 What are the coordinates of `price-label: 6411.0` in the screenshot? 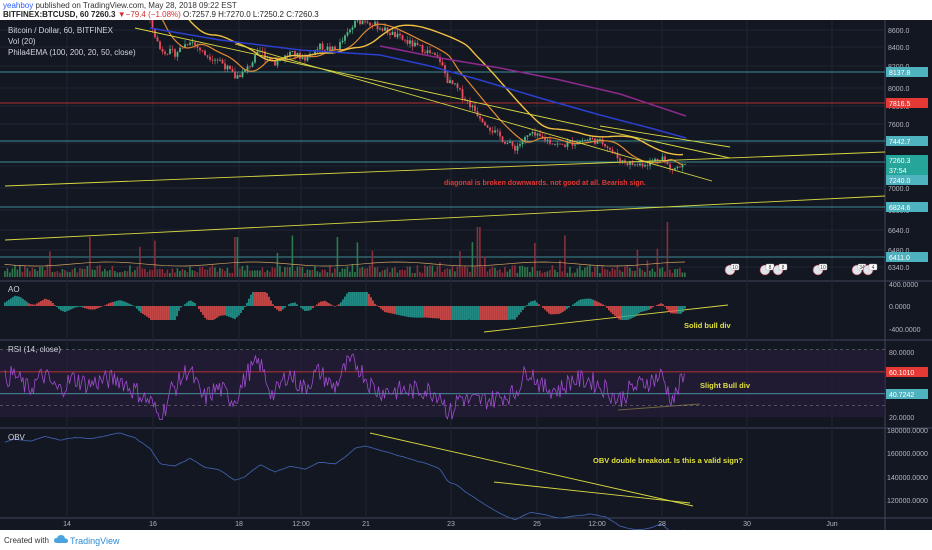 It's located at (907, 257).